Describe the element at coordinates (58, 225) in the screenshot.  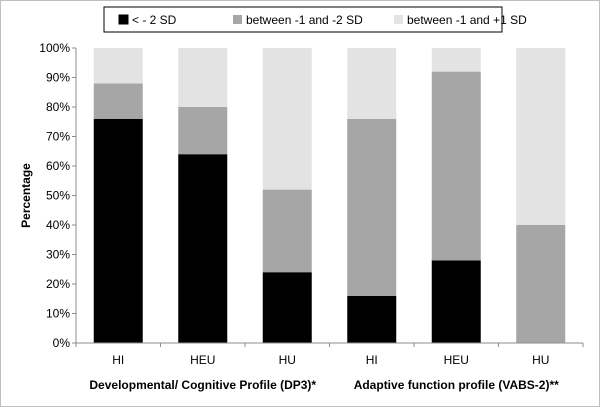
I see `y-tick-label: 40%` at that location.